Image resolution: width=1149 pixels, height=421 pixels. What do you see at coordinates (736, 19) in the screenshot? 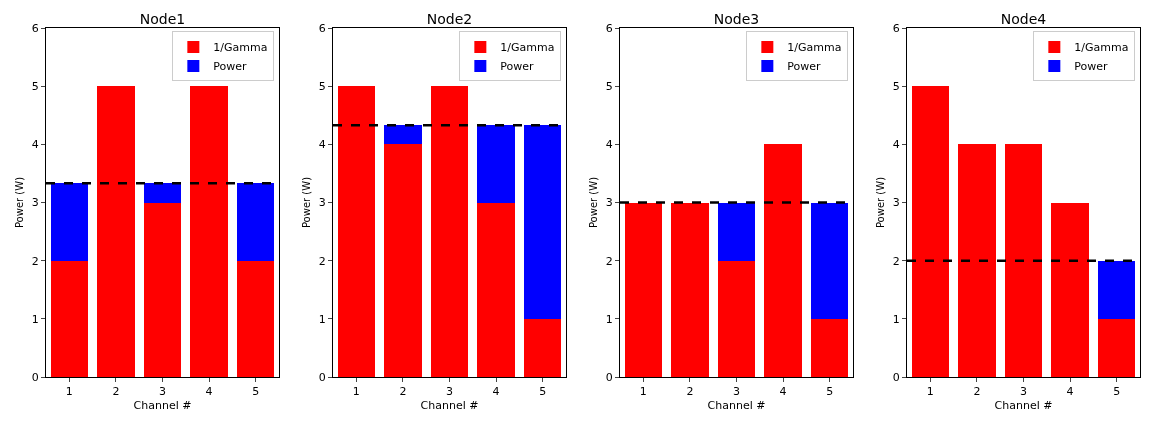
I see `chart-title: Node3` at bounding box center [736, 19].